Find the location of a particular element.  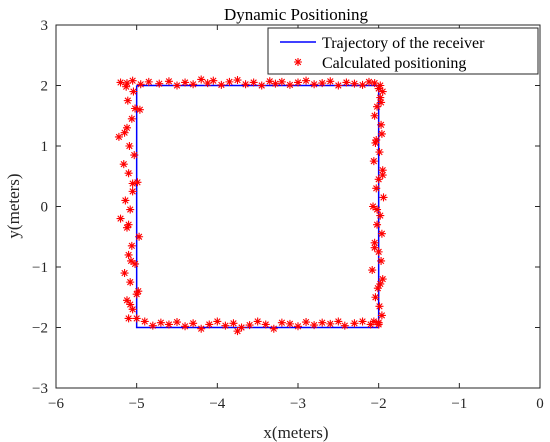

legend-positioning-marker-sample is located at coordinates (298, 62).